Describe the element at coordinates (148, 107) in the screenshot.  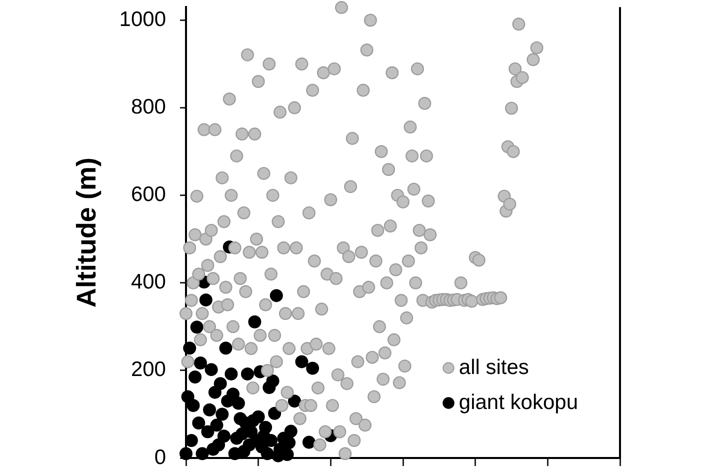
I see `y-tick-label: 800` at that location.